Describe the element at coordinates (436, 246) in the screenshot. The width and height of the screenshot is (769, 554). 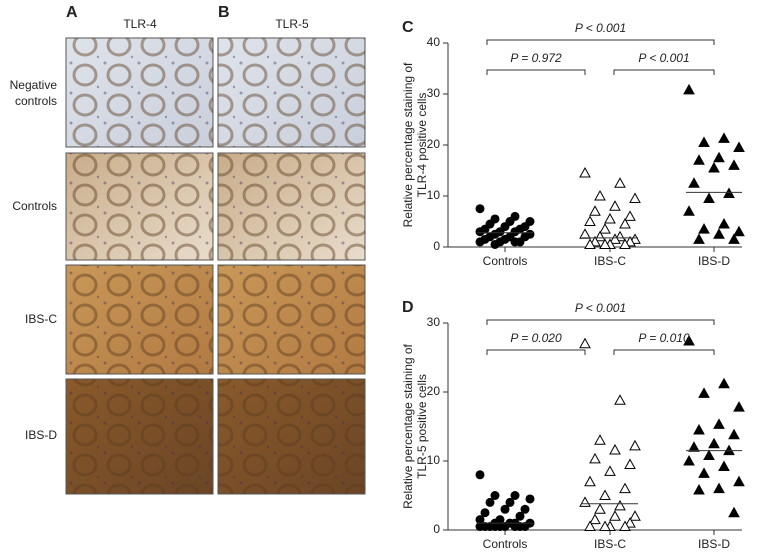
I see `y-tick-label: 0` at that location.